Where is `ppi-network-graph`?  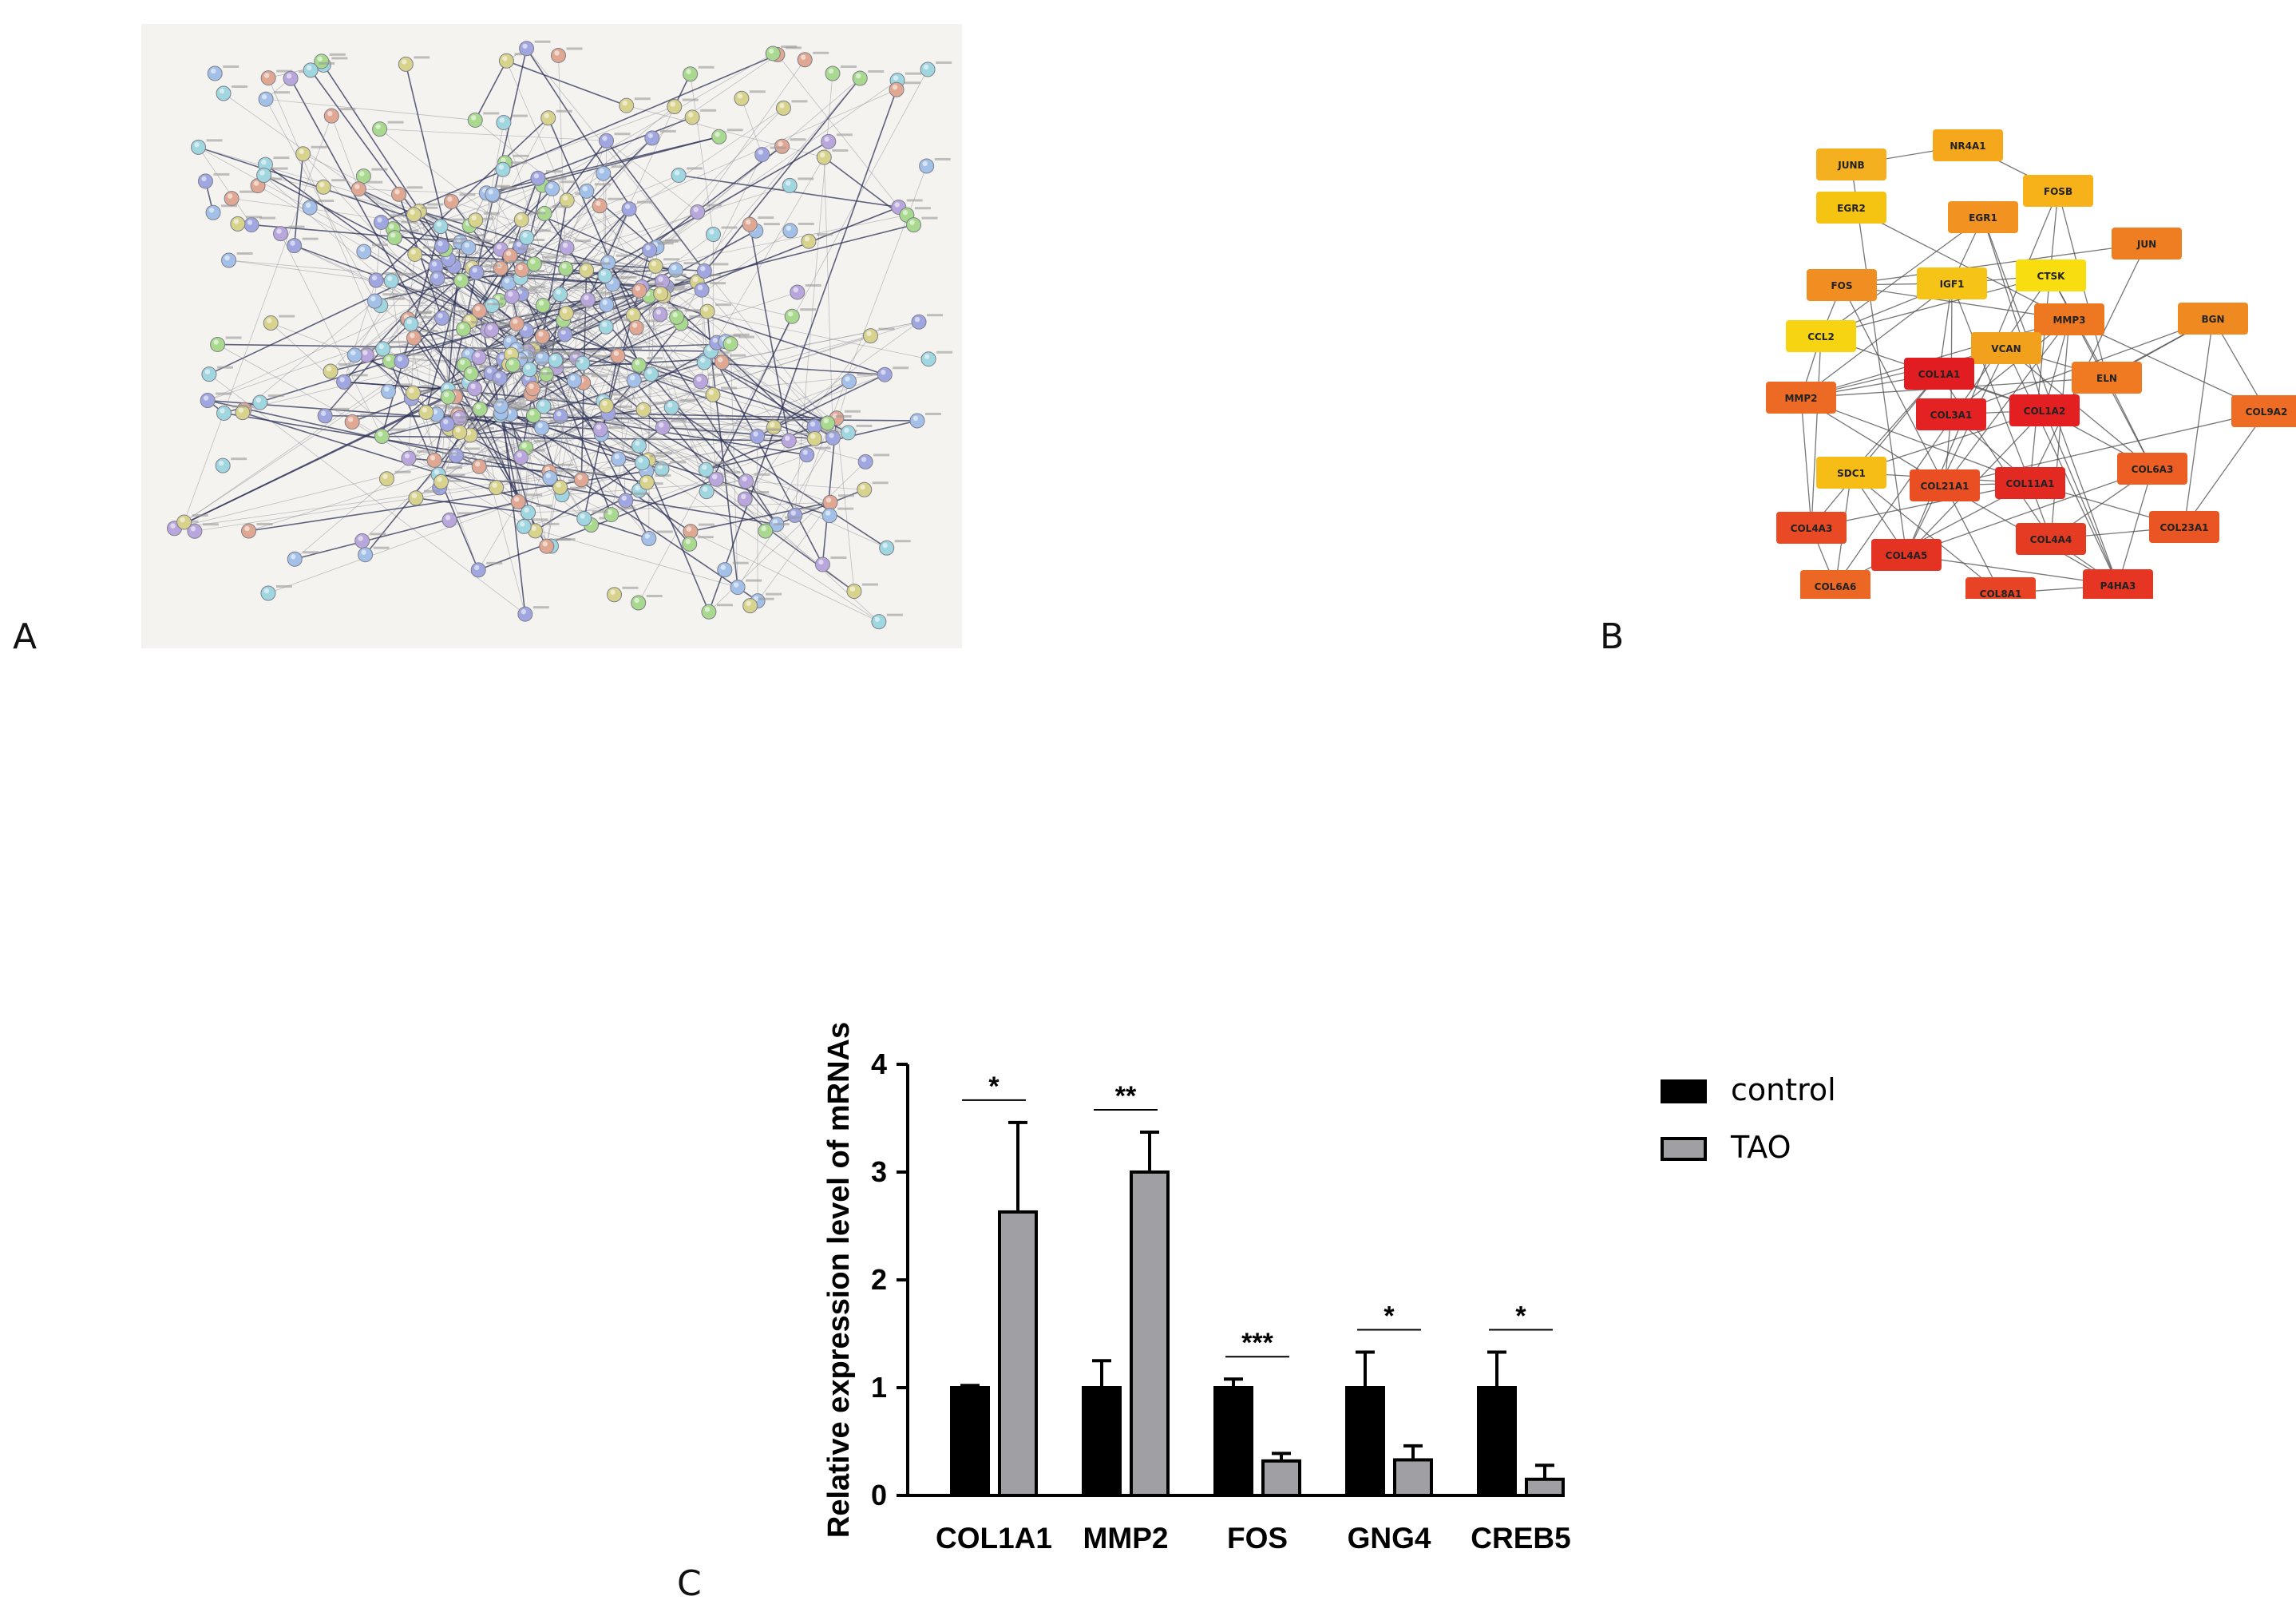 ppi-network-graph is located at coordinates (560, 335).